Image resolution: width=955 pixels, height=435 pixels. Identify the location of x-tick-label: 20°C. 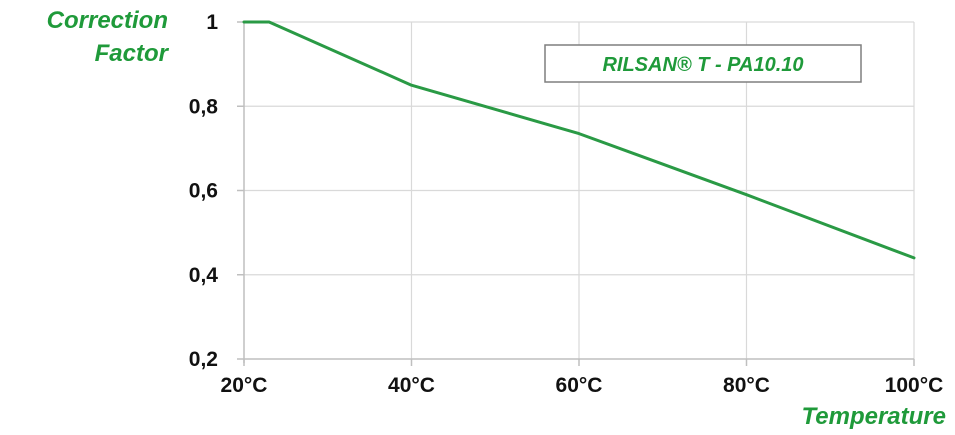
(244, 385).